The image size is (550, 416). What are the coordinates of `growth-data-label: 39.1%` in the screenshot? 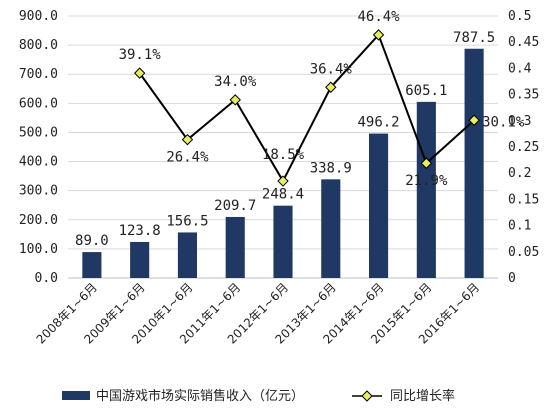 It's located at (140, 55).